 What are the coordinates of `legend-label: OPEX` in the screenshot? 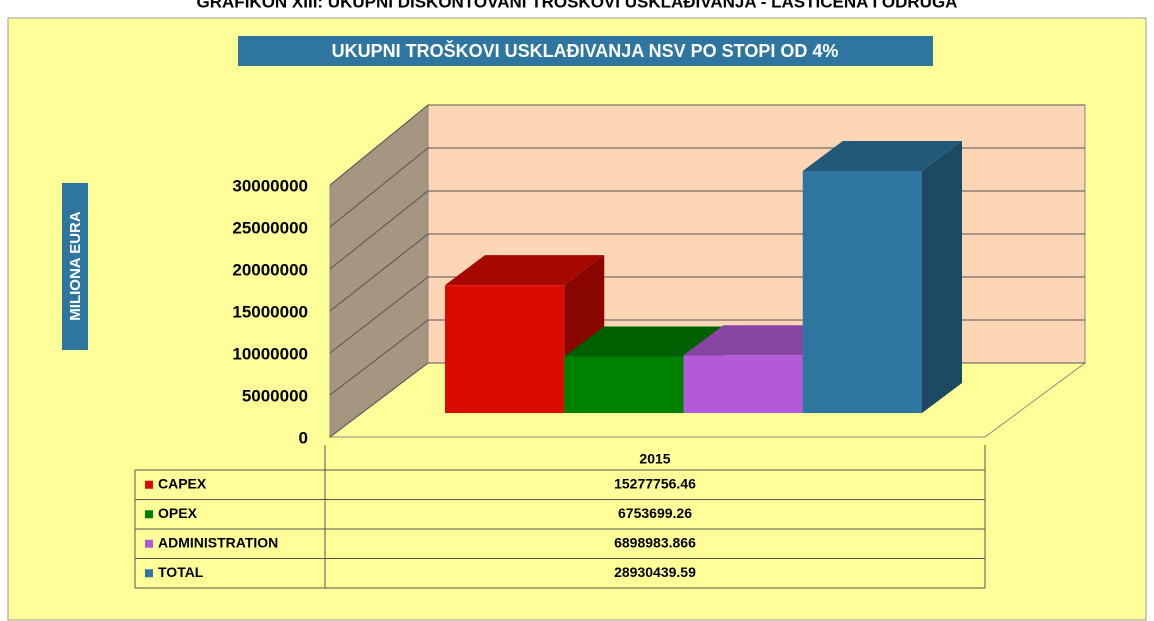 It's located at (178, 513).